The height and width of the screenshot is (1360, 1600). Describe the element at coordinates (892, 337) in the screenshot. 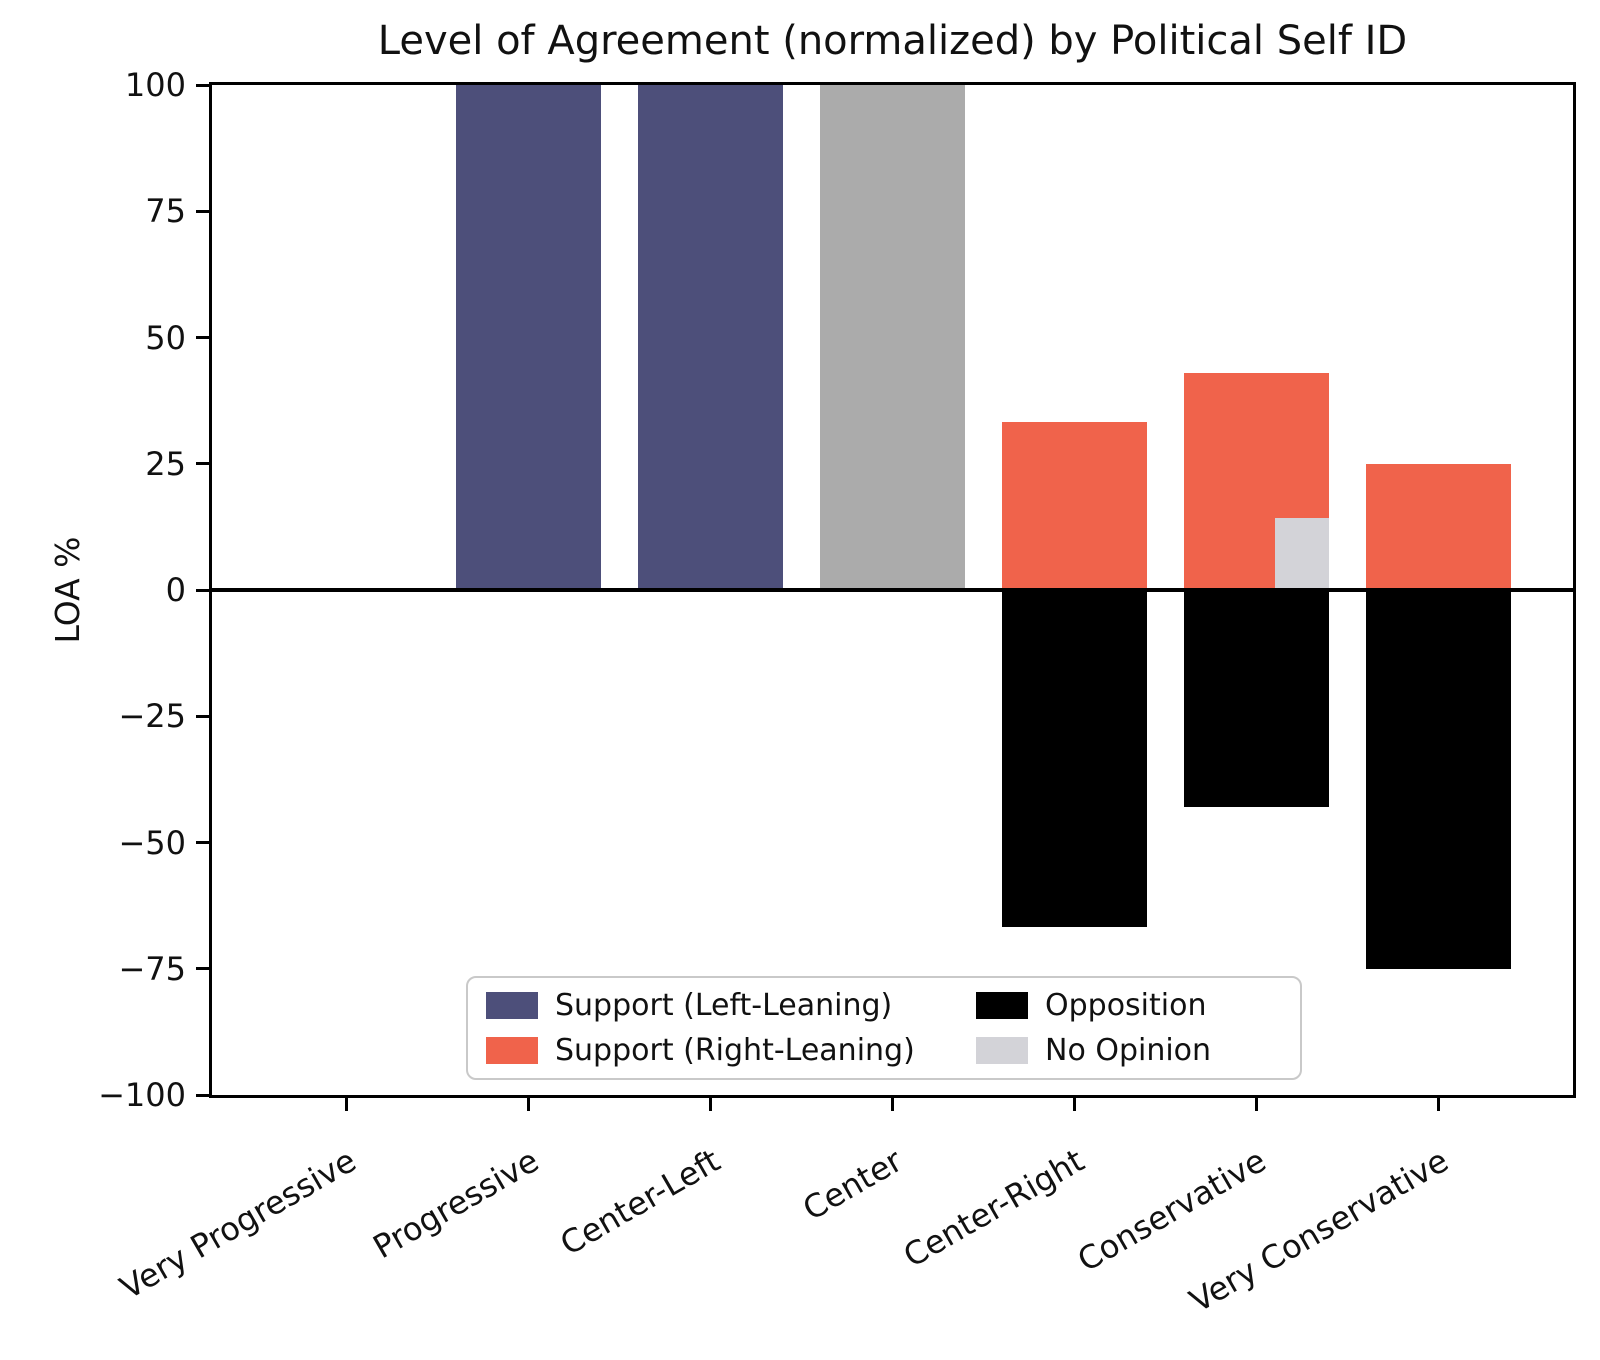

I see `bar-support-center` at that location.